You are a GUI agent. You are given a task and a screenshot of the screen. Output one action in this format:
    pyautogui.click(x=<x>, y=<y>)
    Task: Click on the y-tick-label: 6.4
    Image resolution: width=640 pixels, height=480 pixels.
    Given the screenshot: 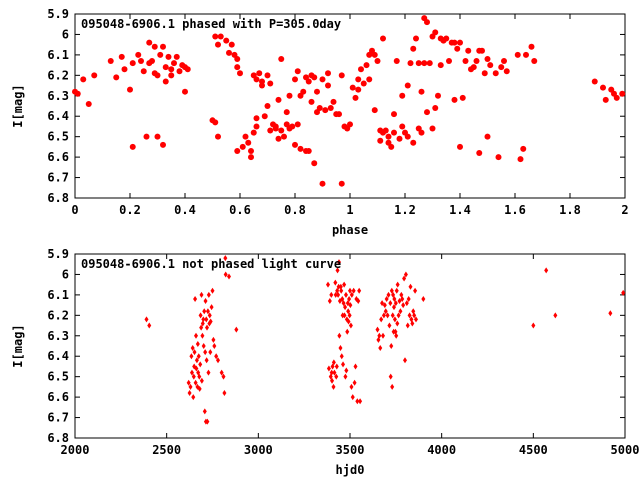 What is the action you would take?
    pyautogui.click(x=58, y=116)
    